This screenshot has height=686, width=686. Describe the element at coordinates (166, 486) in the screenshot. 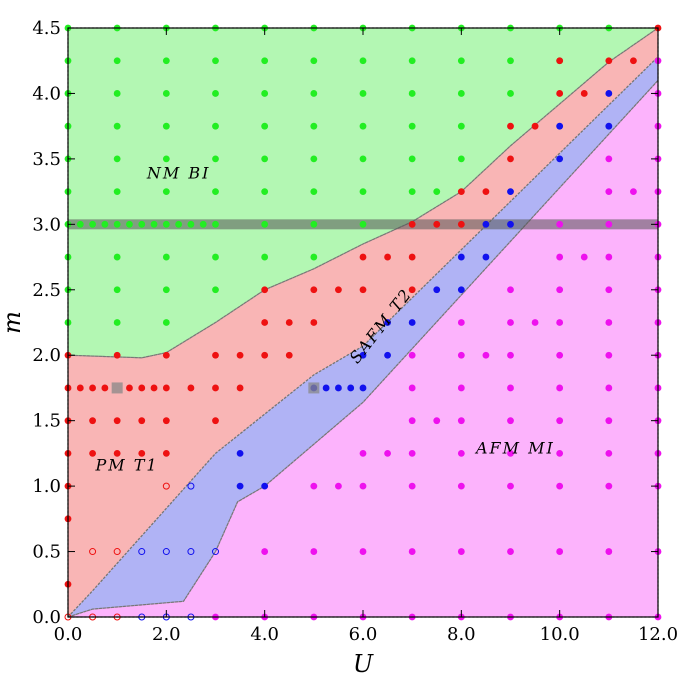

I see `open-point-pm-t1` at that location.